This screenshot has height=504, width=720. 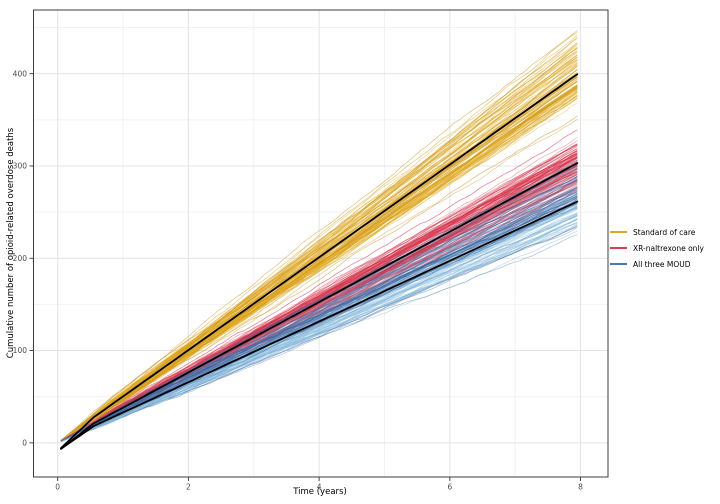 What do you see at coordinates (662, 264) in the screenshot?
I see `legend-label-all-three-moud: All three MOUD` at bounding box center [662, 264].